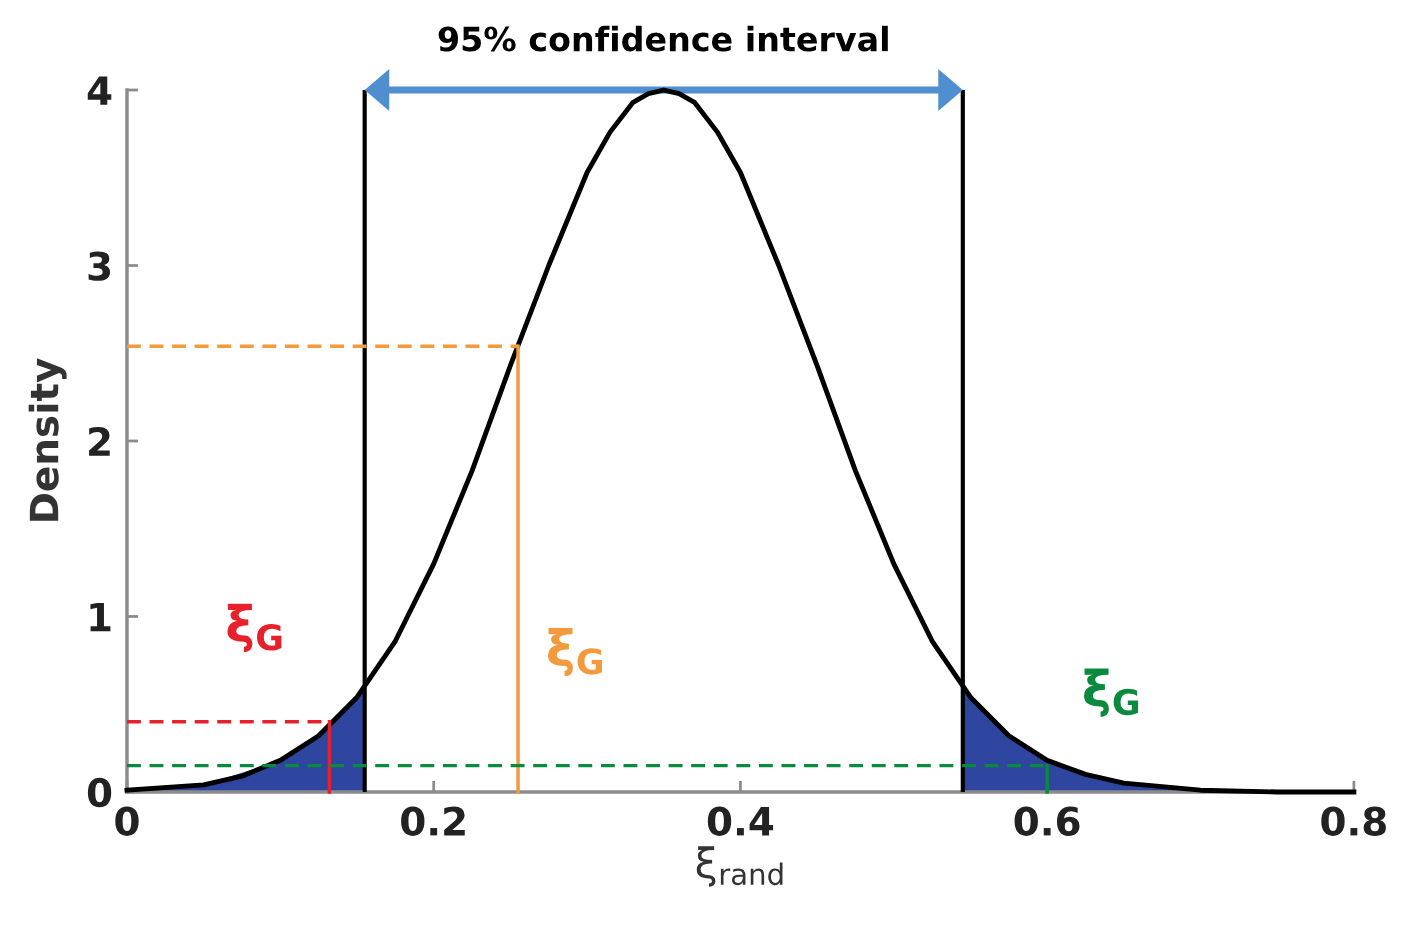  Describe the element at coordinates (99, 266) in the screenshot. I see `y-tick-label: 3` at that location.